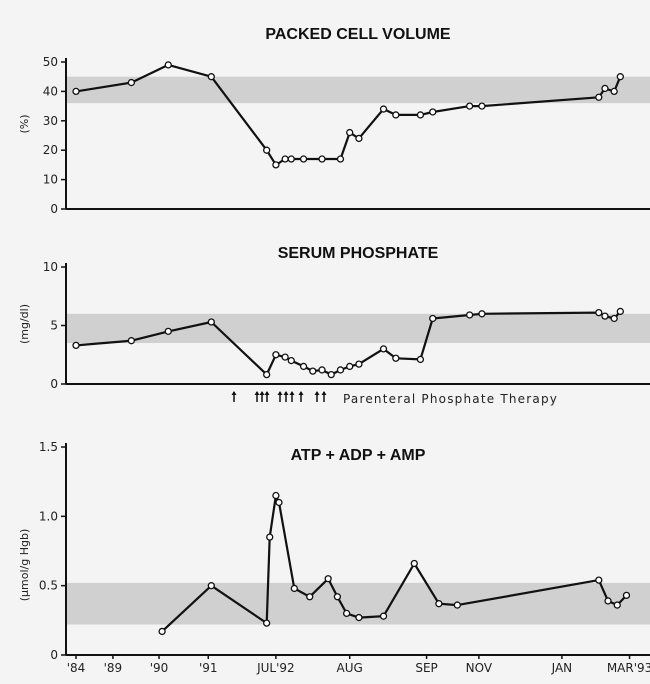 The image size is (650, 684). I want to click on x-tick-label: '84, so click(76, 668).